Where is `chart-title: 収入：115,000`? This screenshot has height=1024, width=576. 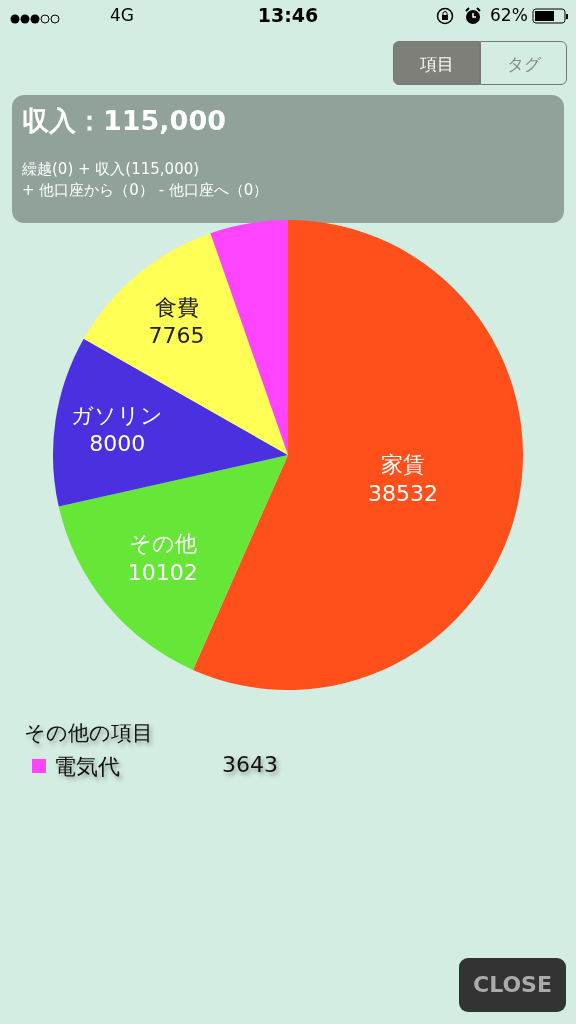
chart-title: 収入：115,000 is located at coordinates (124, 121).